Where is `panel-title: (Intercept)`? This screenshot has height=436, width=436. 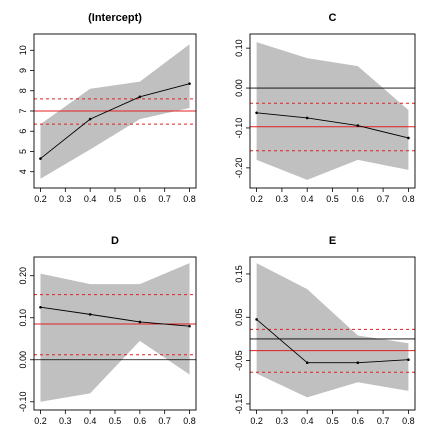
panel-title: (Intercept) is located at coordinates (115, 18).